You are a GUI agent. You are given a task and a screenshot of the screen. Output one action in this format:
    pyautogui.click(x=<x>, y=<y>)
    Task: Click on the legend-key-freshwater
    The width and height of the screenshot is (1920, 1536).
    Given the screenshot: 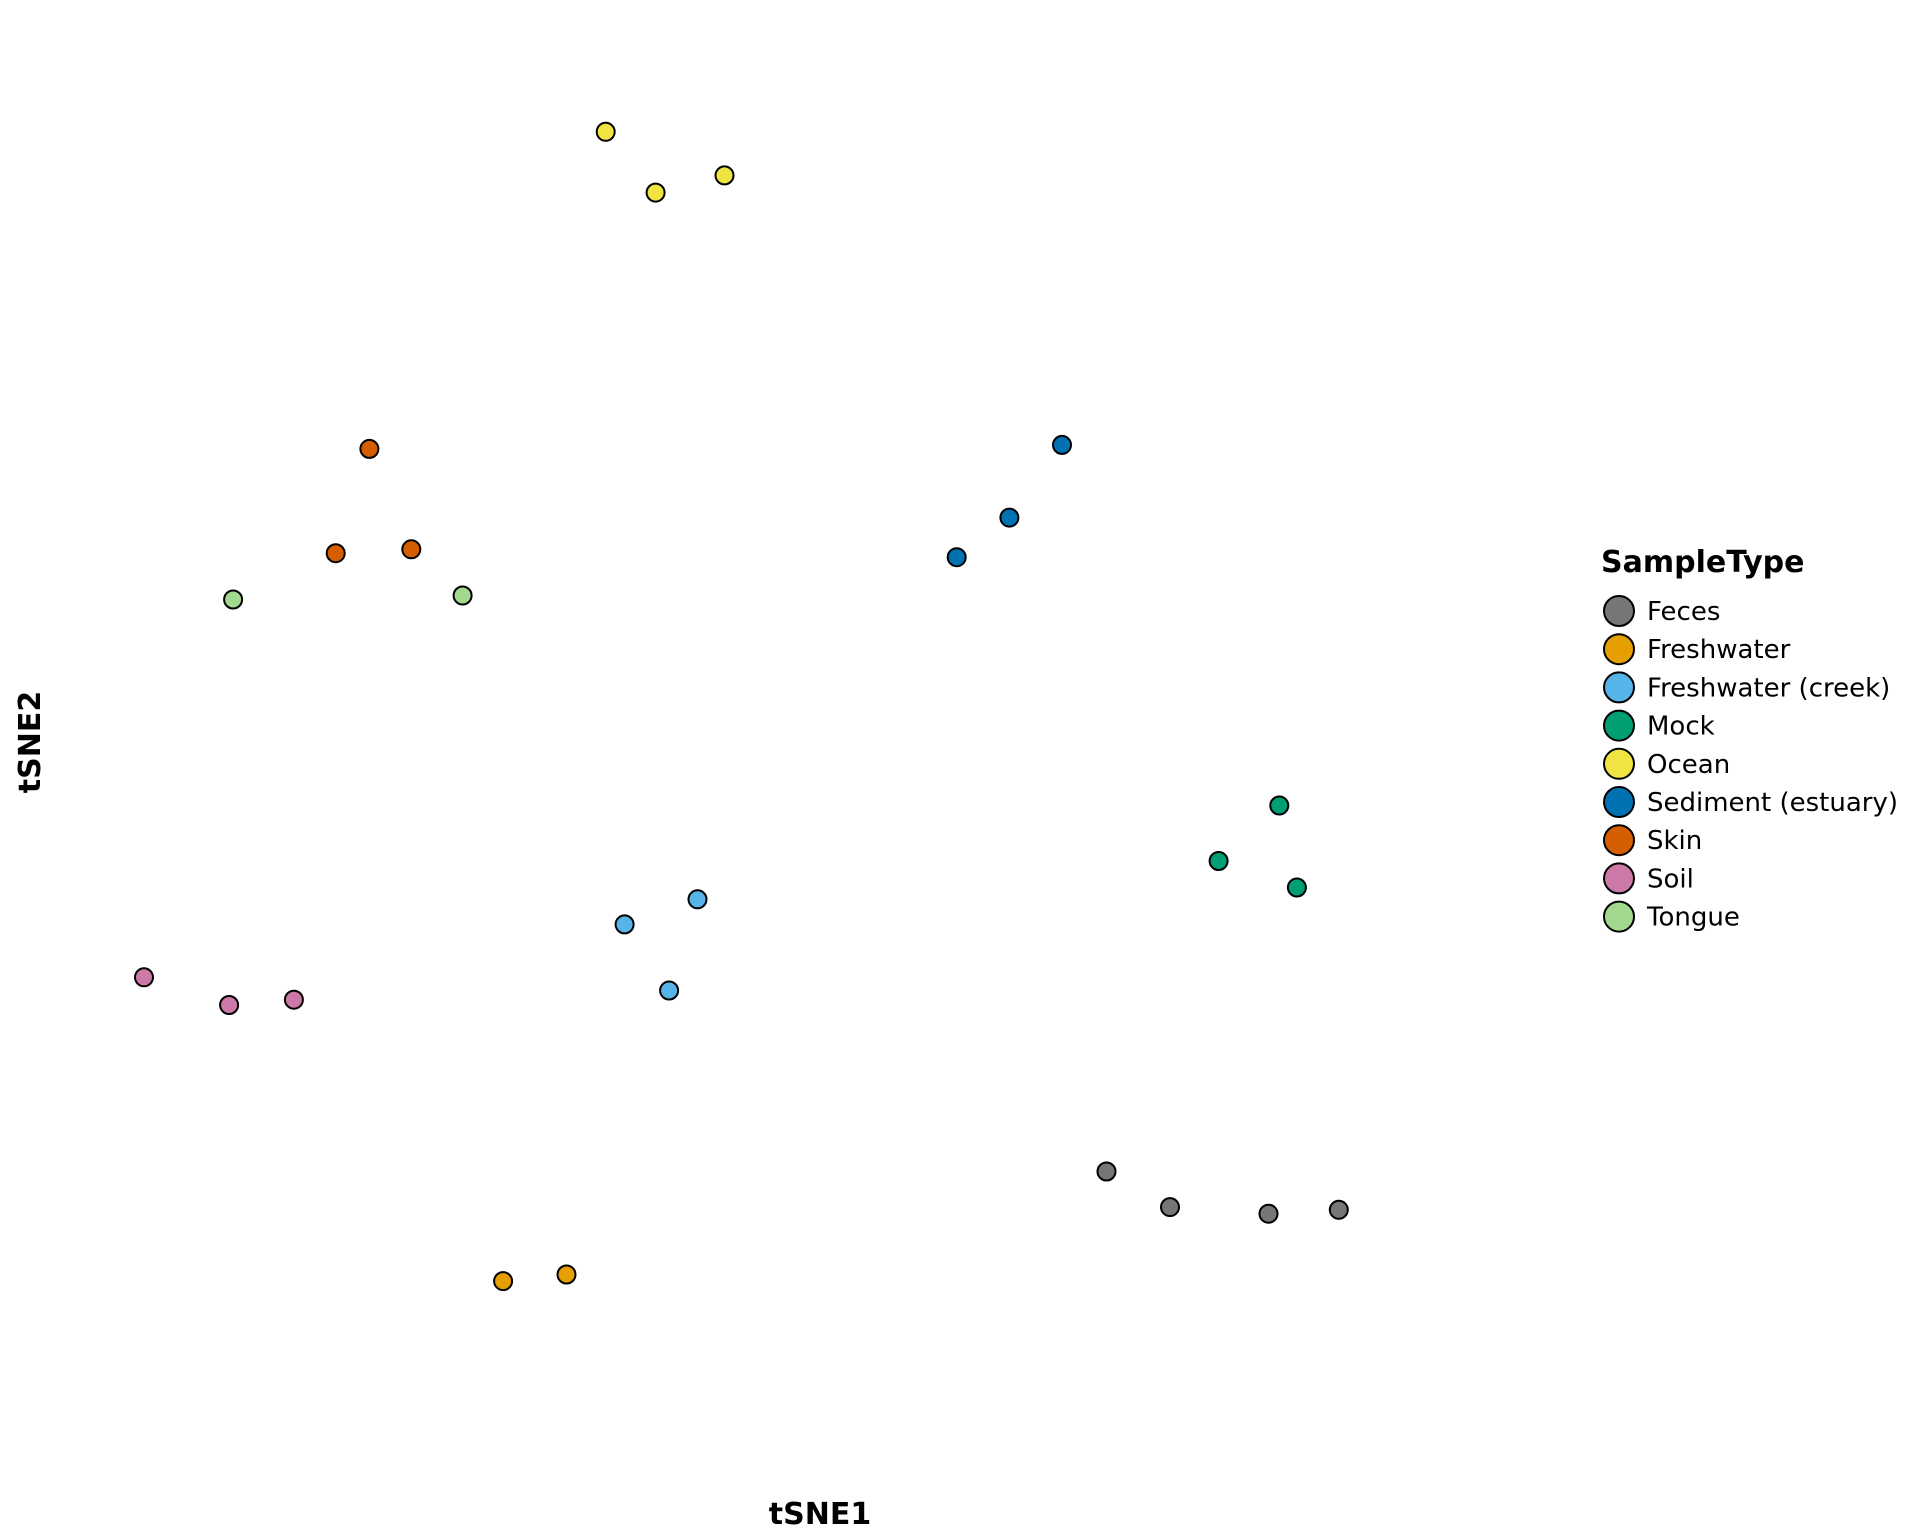 What is the action you would take?
    pyautogui.click(x=1619, y=649)
    